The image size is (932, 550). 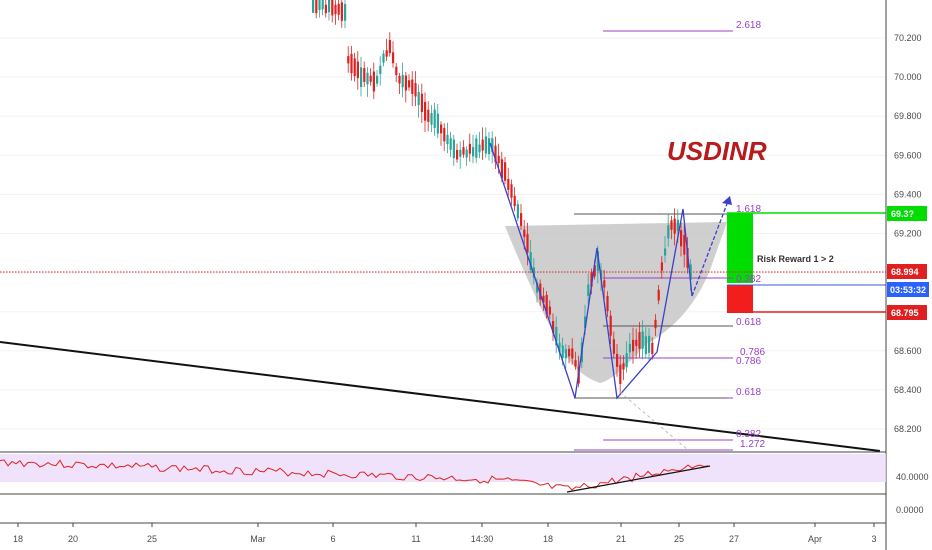 I want to click on oscillator-trendline, so click(x=638, y=479).